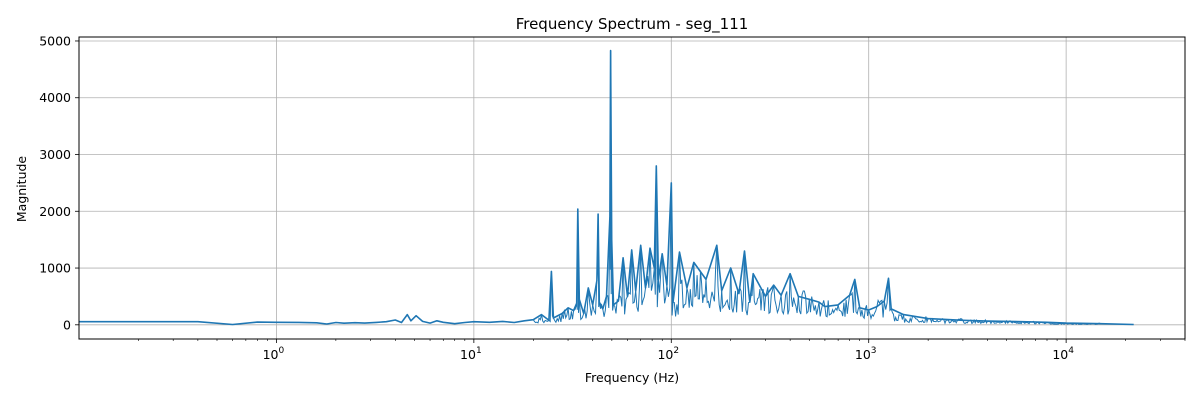 The height and width of the screenshot is (404, 1200). I want to click on x-tick-label: 10⁴, so click(1063, 354).